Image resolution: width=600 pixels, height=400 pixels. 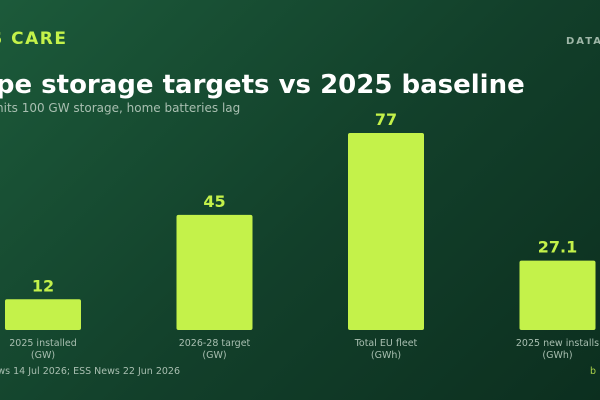 I want to click on chart-subtitle: hits 100 GW storage, home batteries lag, so click(x=120, y=108).